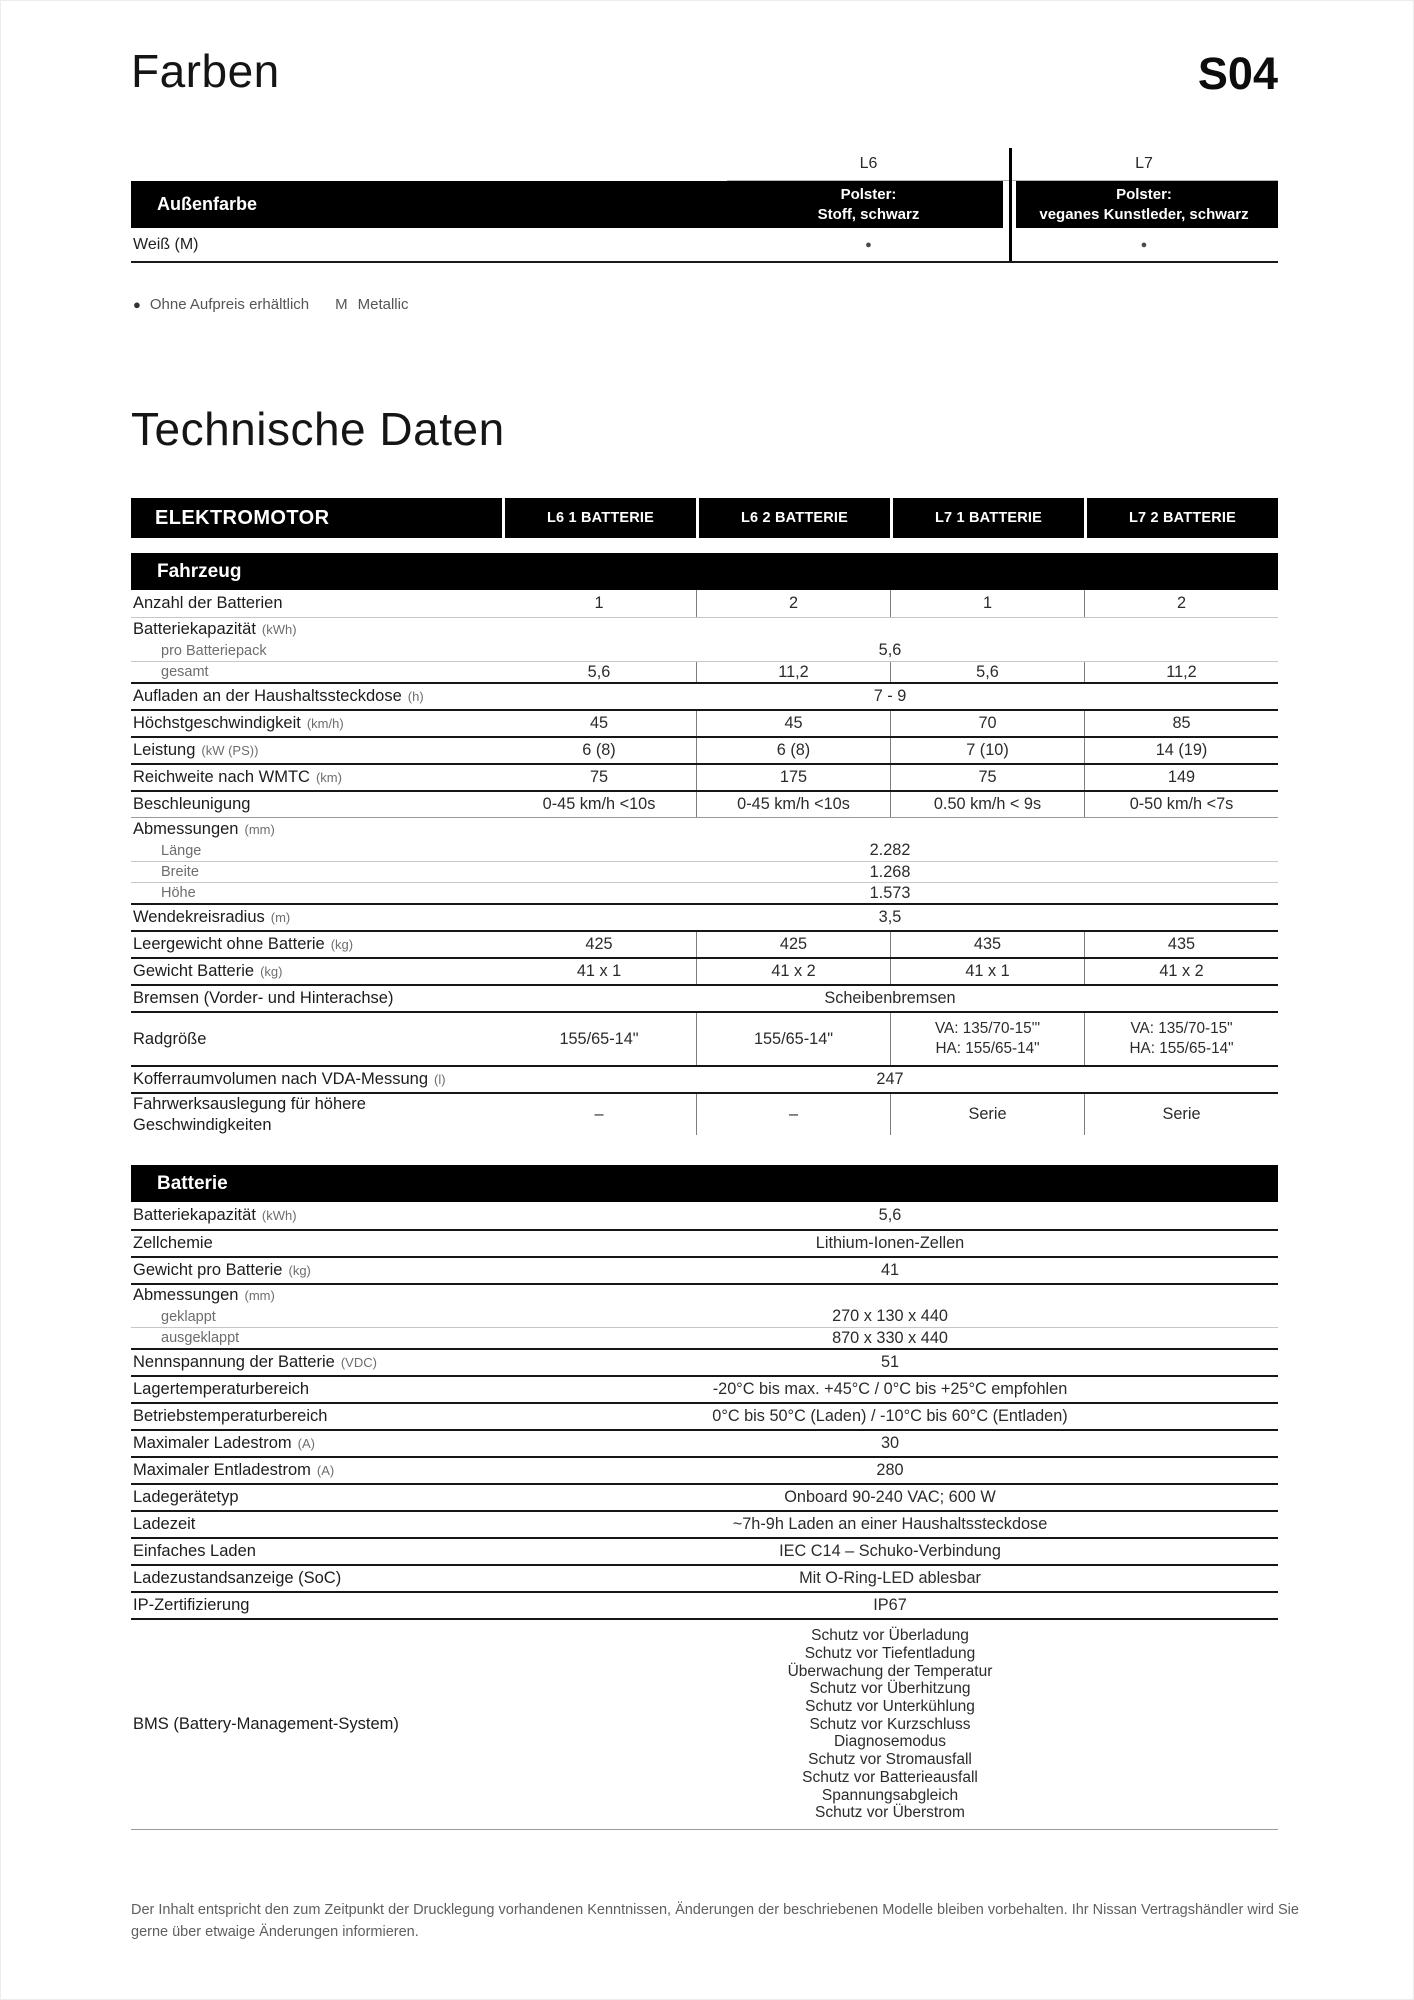 This screenshot has height=2000, width=1414. I want to click on spec-row: Höchstgeschwindigkeit (km/h) 45 45 70 85, so click(704, 722).